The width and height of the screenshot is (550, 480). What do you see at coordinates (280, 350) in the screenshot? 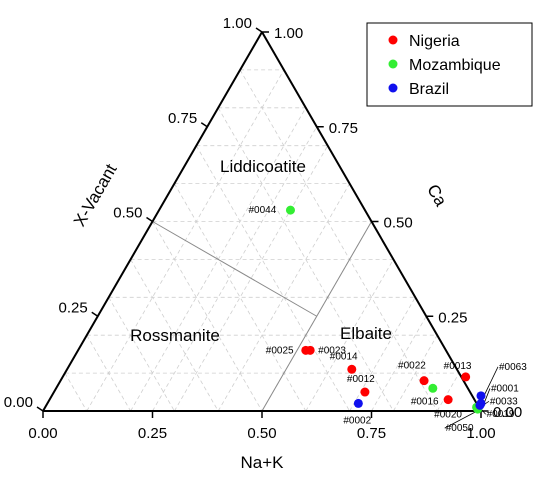
I see `sample-label: #0025` at bounding box center [280, 350].